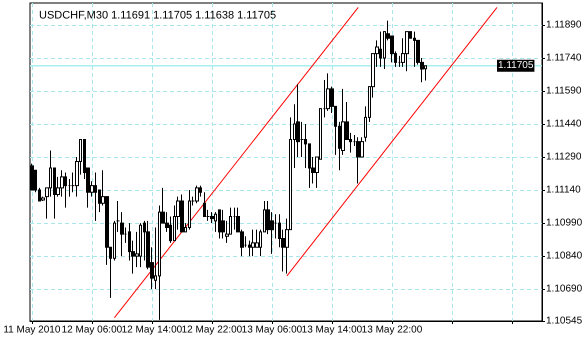 The height and width of the screenshot is (340, 586). What do you see at coordinates (564, 223) in the screenshot?
I see `y-tick-label: 1.10990` at bounding box center [564, 223].